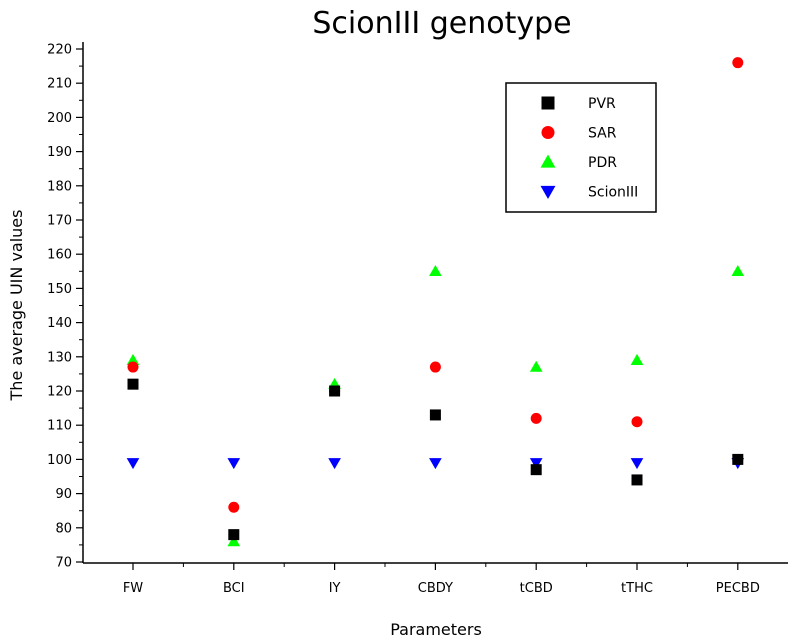 The height and width of the screenshot is (643, 796). I want to click on y-tick-label: 150, so click(59, 289).